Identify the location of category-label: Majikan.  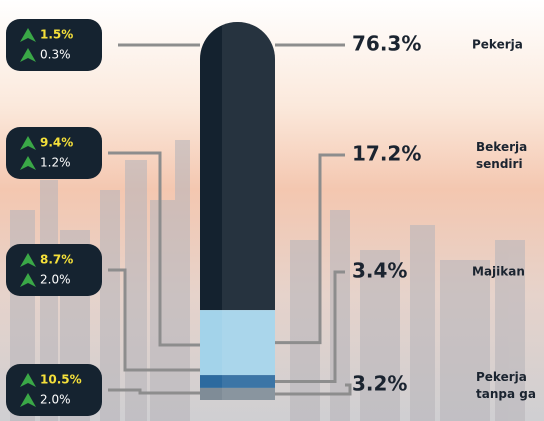
(498, 272).